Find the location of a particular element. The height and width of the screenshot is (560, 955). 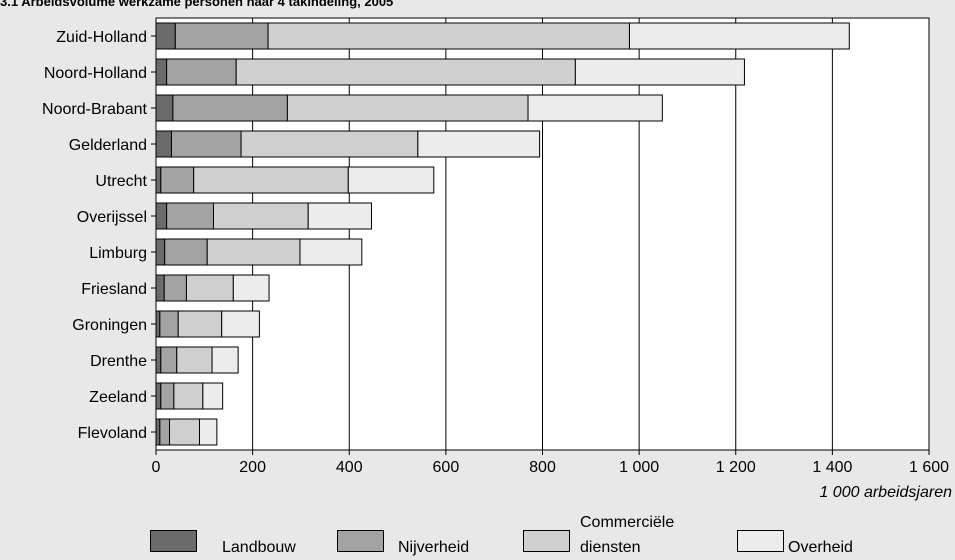

legend-label-landbouw: Landbouw is located at coordinates (259, 547).